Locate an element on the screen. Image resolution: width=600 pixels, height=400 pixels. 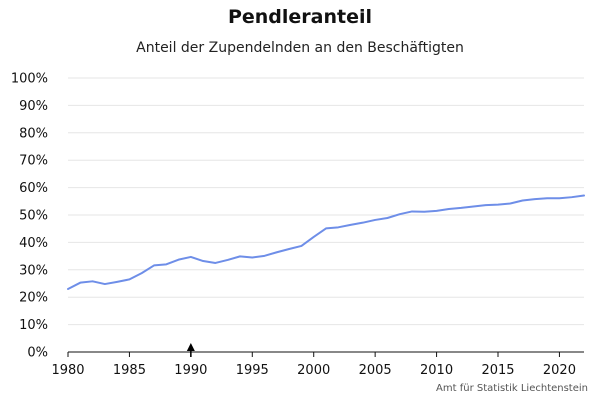
y-tick-label: 40% is located at coordinates (33, 243).